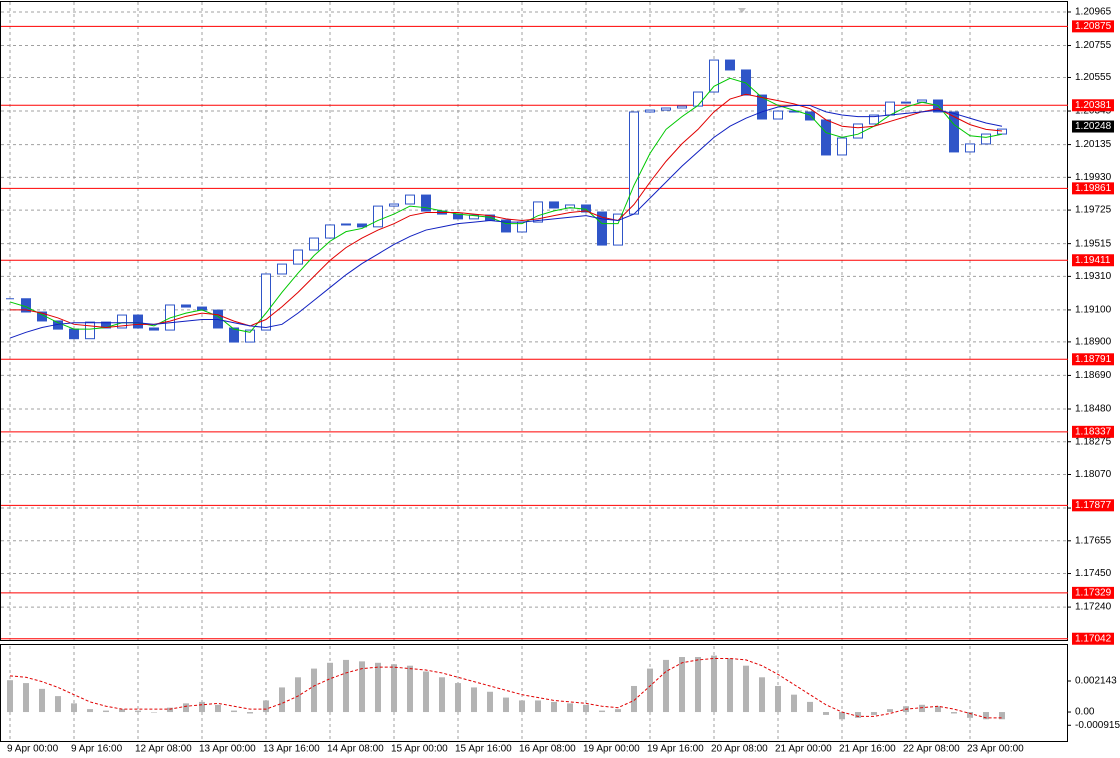 This screenshot has width=1120, height=758. What do you see at coordinates (1093, 77) in the screenshot?
I see `y-tick-label: 1.20555` at bounding box center [1093, 77].